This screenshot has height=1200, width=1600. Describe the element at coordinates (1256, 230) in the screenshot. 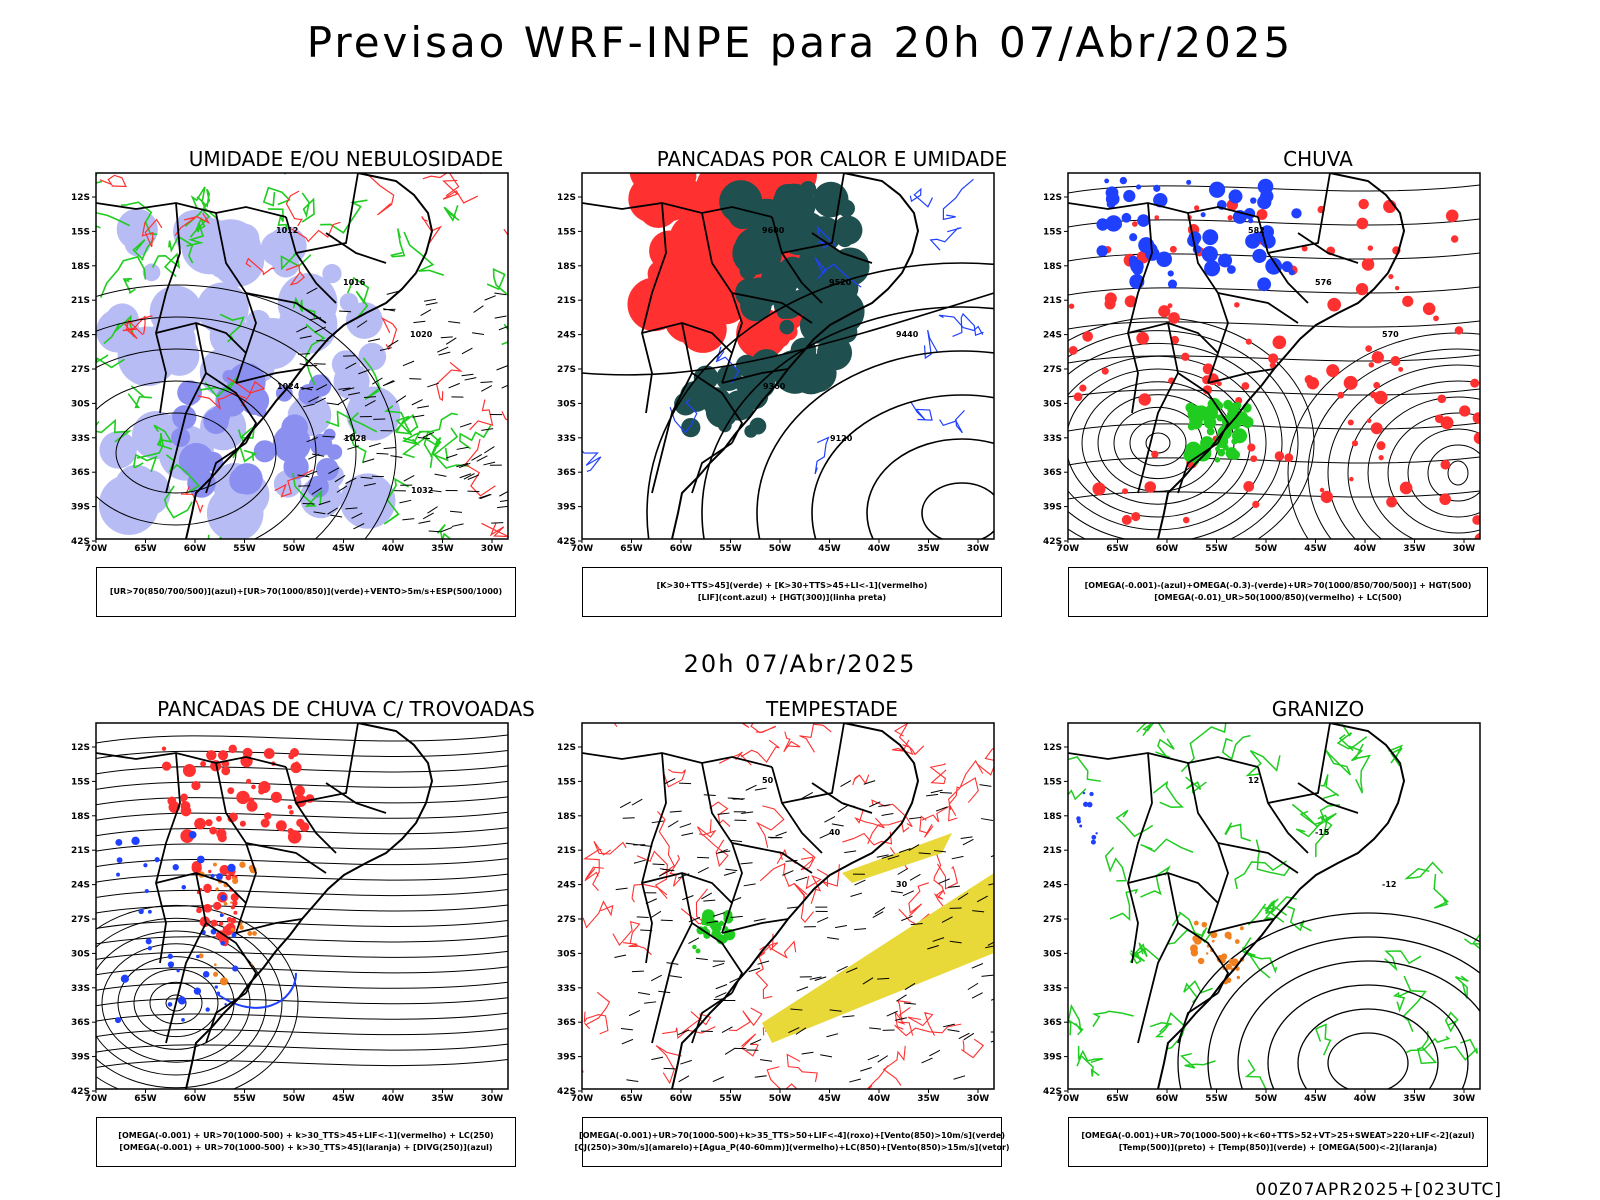

I see `contour-label: 582` at that location.